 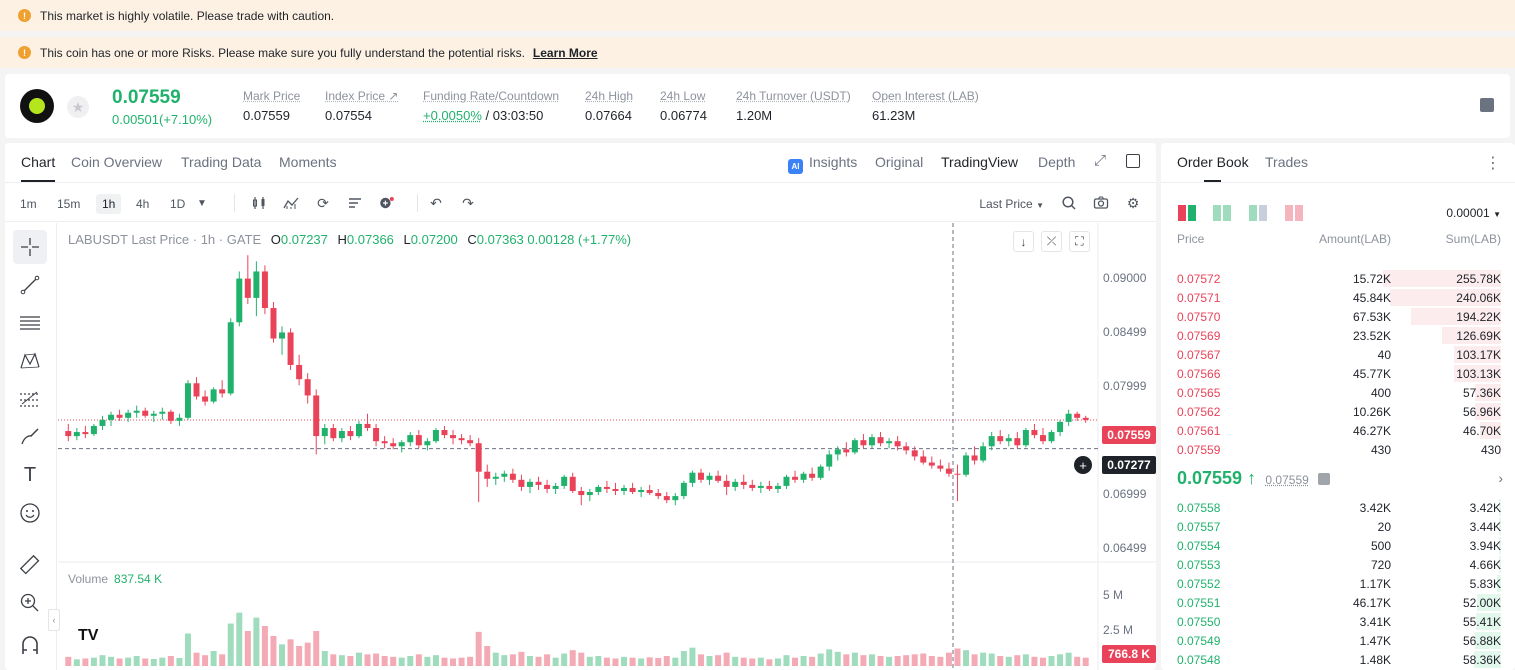 What do you see at coordinates (1487, 105) in the screenshot?
I see `guide-book-icon` at bounding box center [1487, 105].